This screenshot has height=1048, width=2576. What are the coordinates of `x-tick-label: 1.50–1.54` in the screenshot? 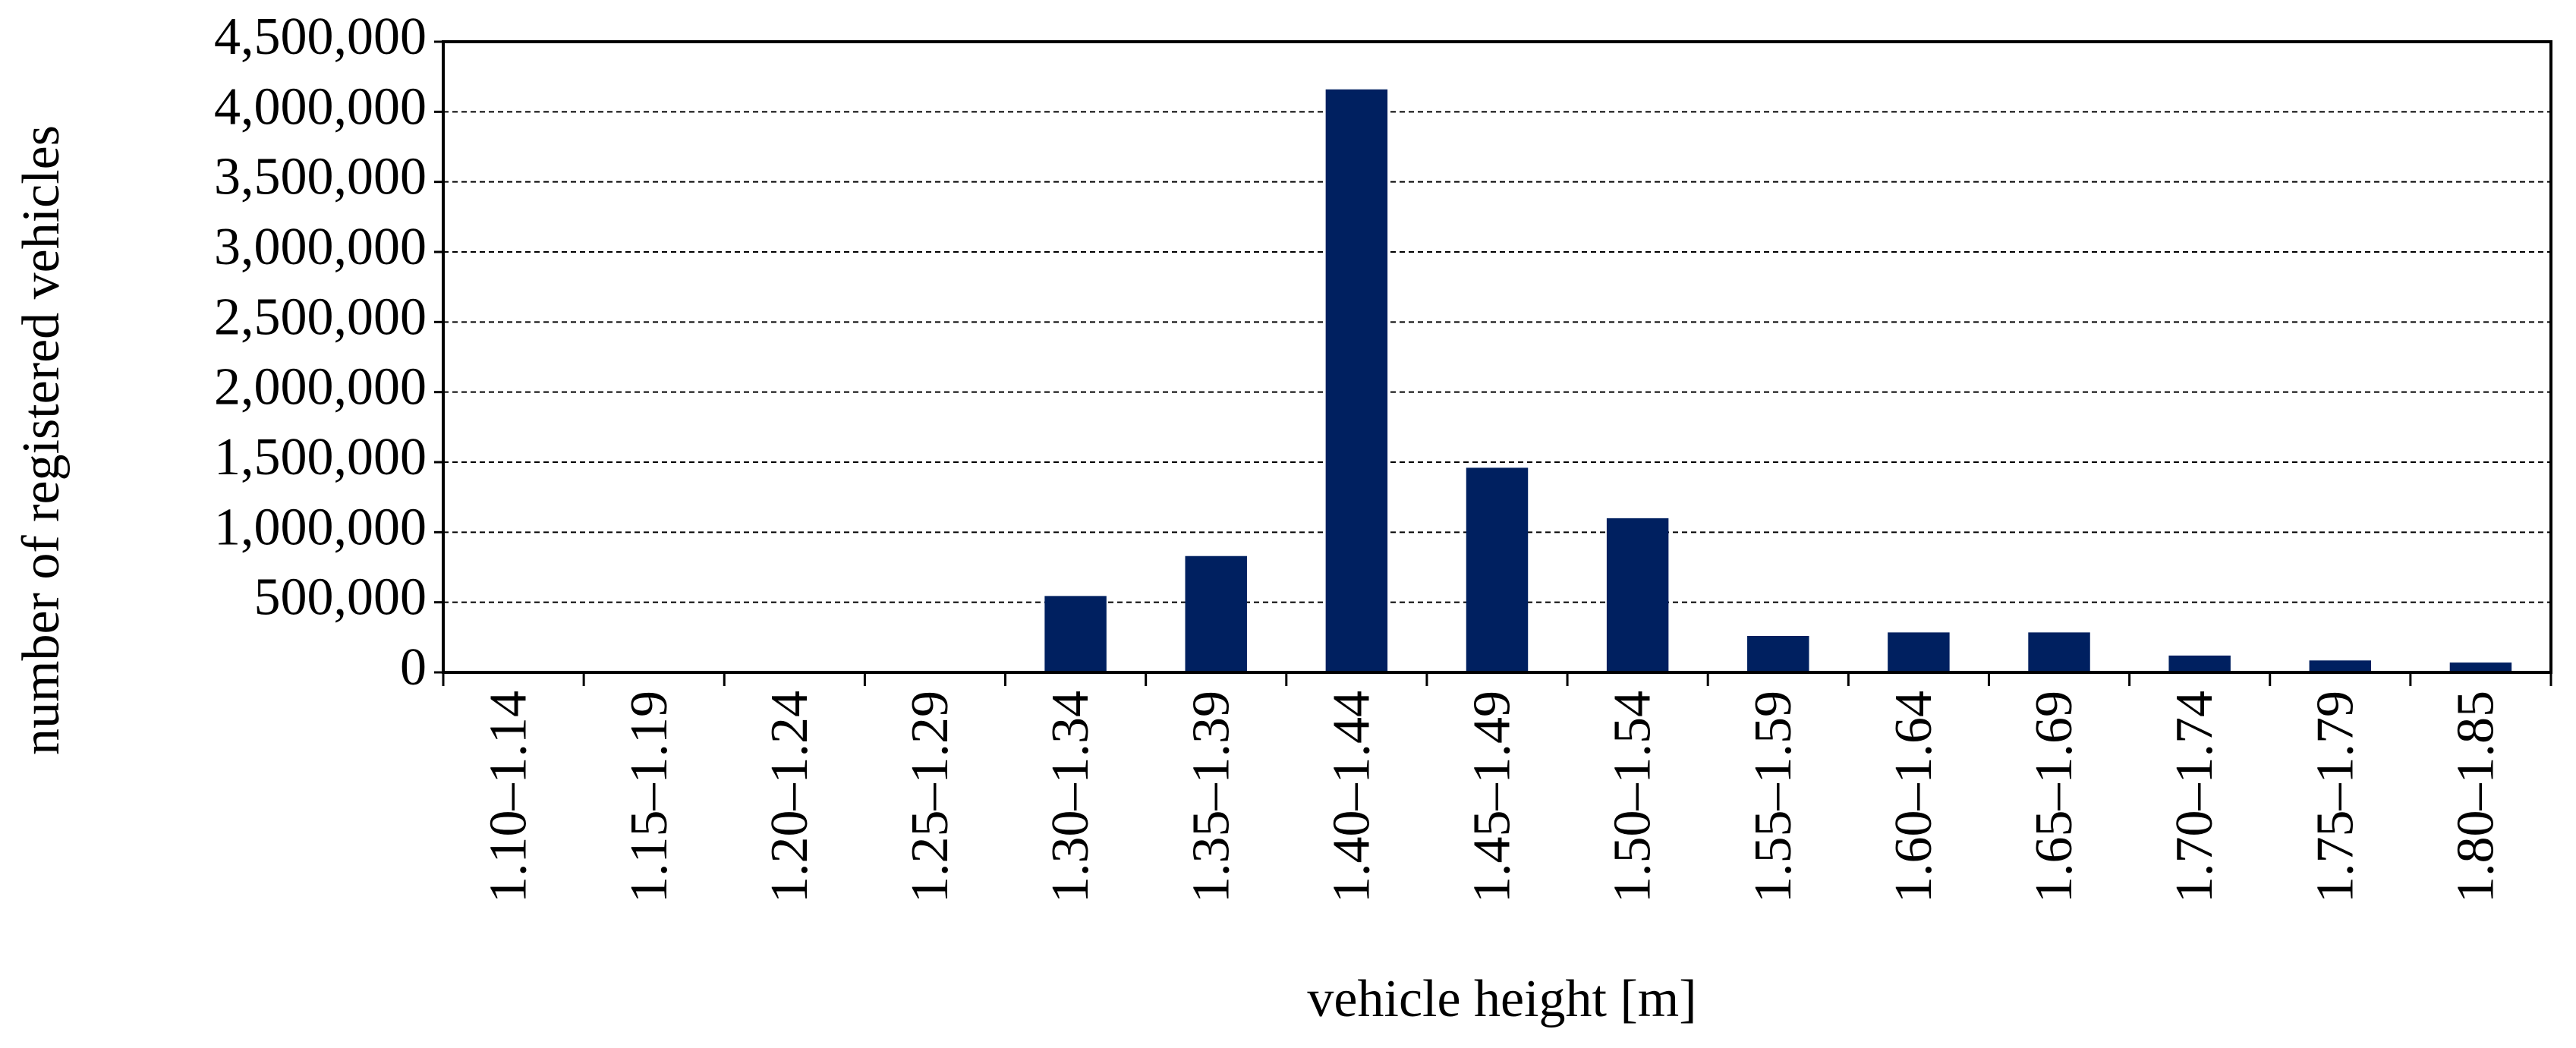 It's located at (1633, 797).